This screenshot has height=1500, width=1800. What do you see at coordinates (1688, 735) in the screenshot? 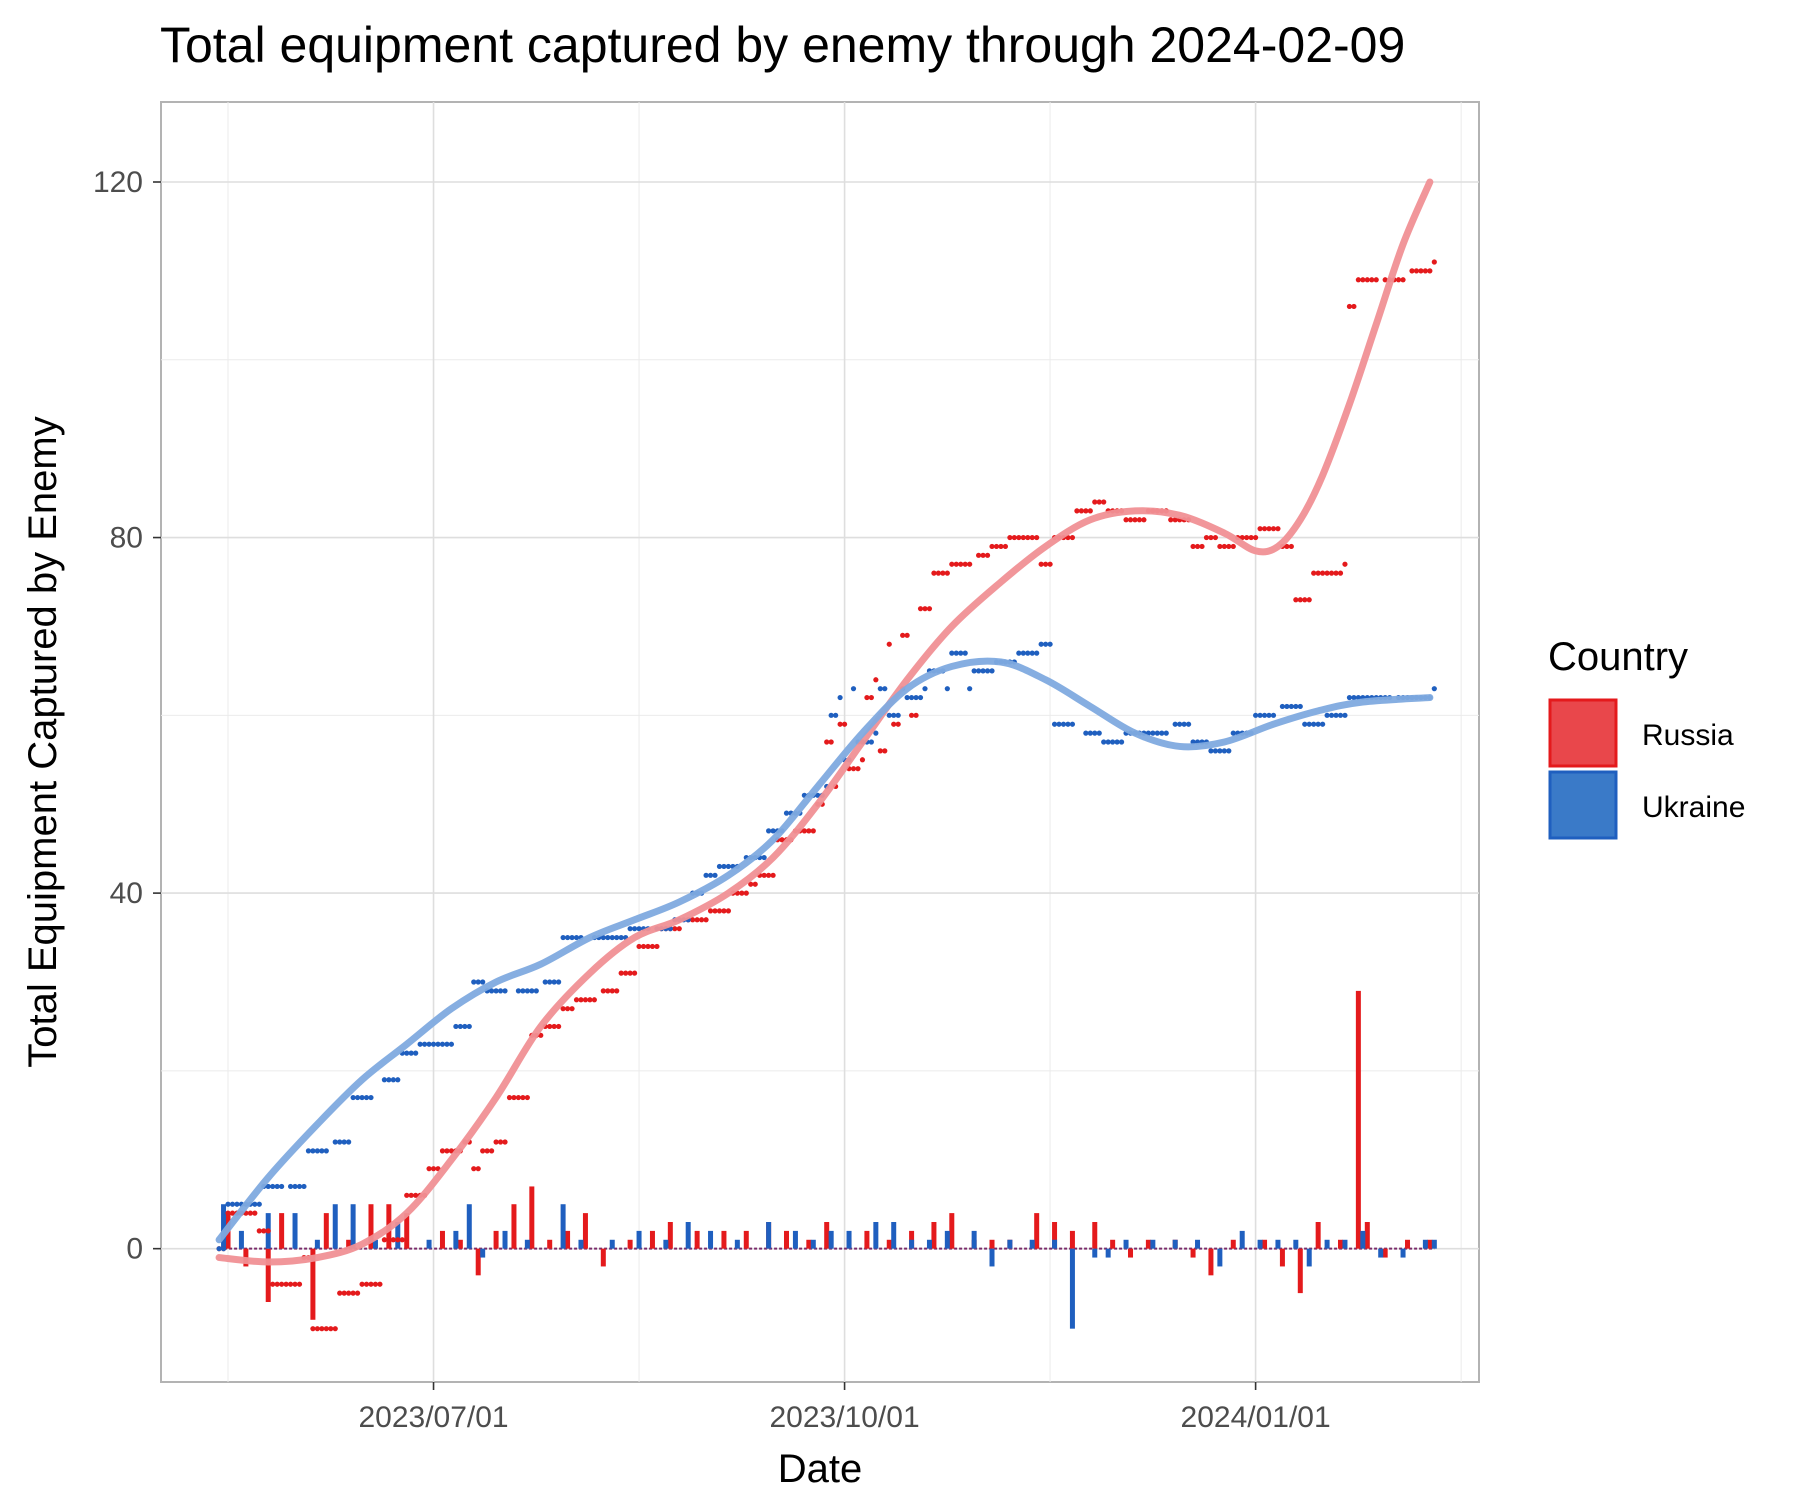
I see `legend-label-russia: Russia` at bounding box center [1688, 735].